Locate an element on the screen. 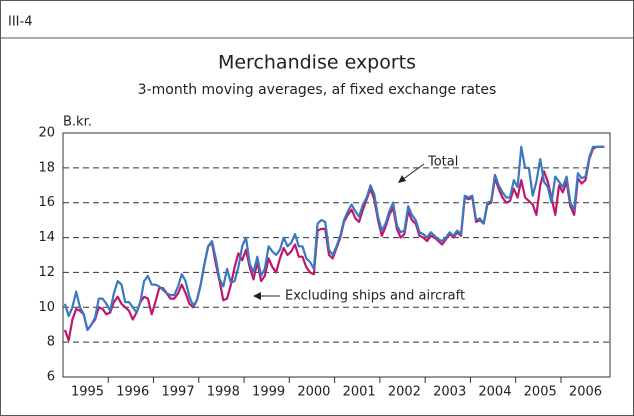 Image resolution: width=634 pixels, height=416 pixels. x-tick-label: 2004 is located at coordinates (494, 392).